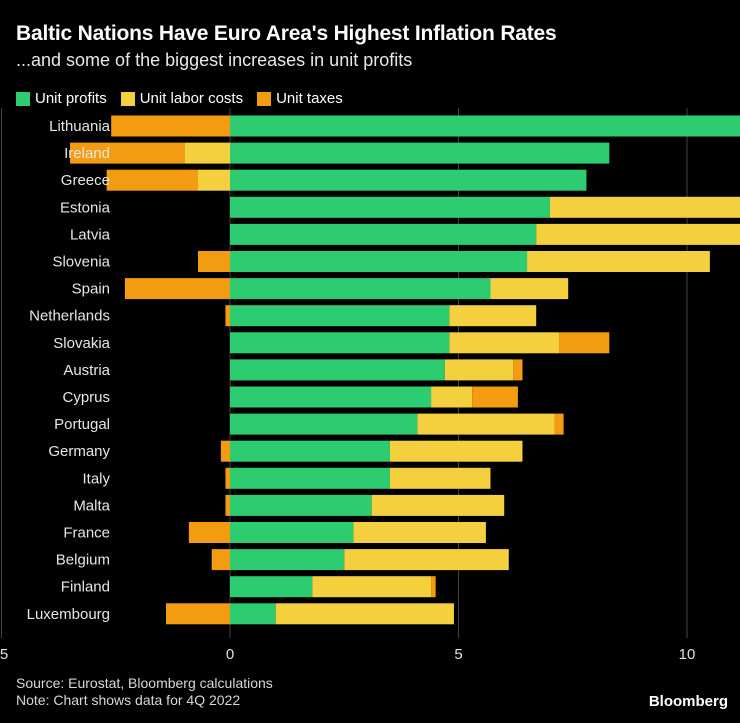 This screenshot has height=723, width=740. What do you see at coordinates (80, 126) in the screenshot?
I see `category-label: Lithuania` at bounding box center [80, 126].